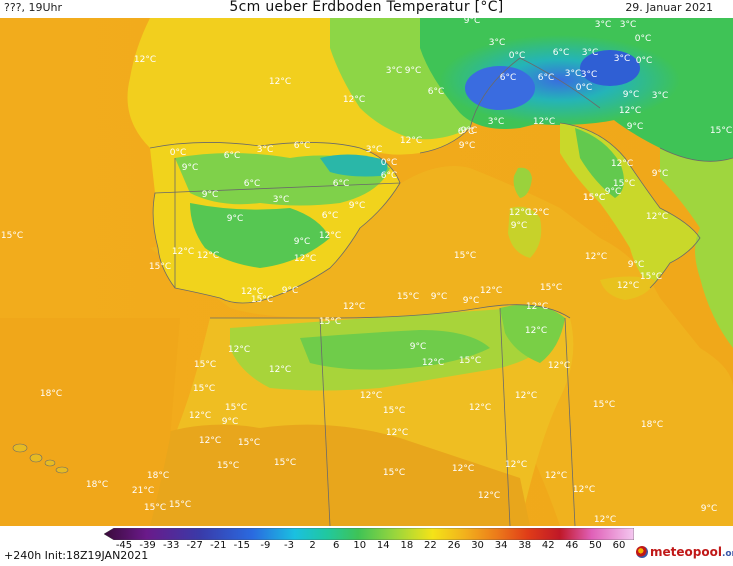 The height and width of the screenshot is (566, 733). I want to click on legend-tick: -27, so click(194, 545).